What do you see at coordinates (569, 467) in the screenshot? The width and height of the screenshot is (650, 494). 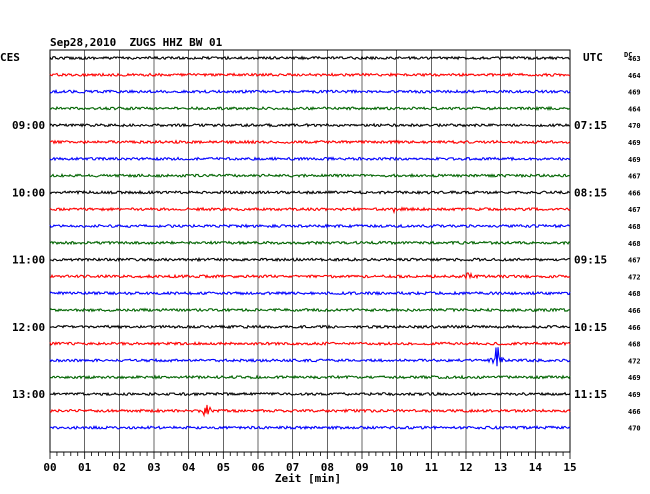 I see `x-tick-label-15: 15` at bounding box center [569, 467].